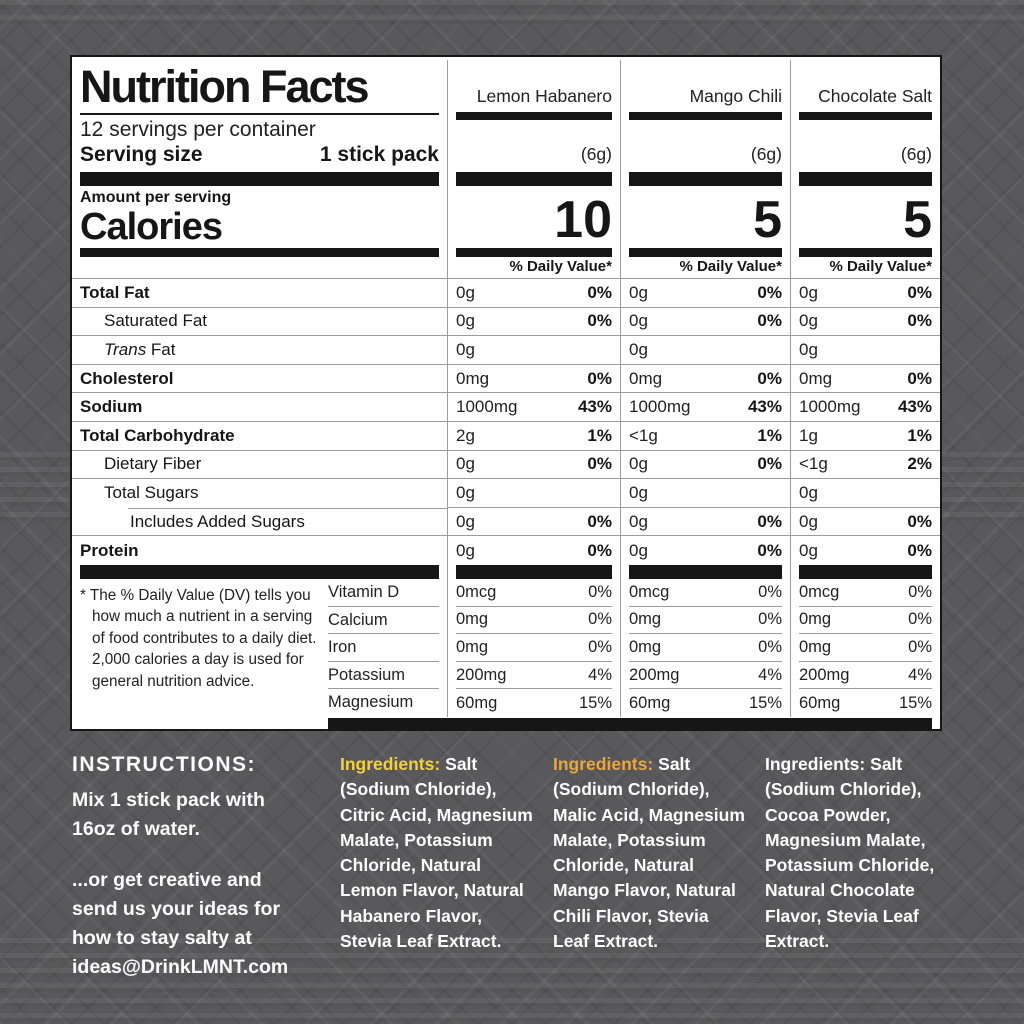 The image size is (1024, 1024). I want to click on nutrient-amount: 1000mg, so click(830, 407).